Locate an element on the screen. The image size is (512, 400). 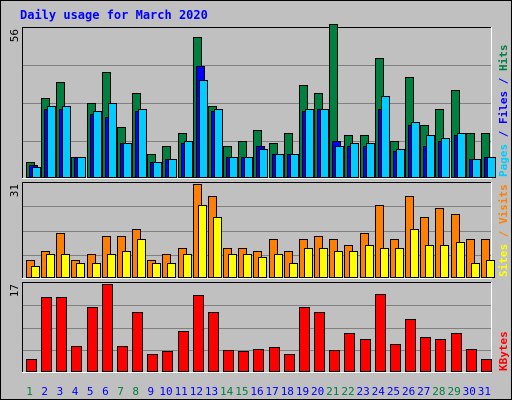
bar-sites-day-6-outline is located at coordinates (111, 266).